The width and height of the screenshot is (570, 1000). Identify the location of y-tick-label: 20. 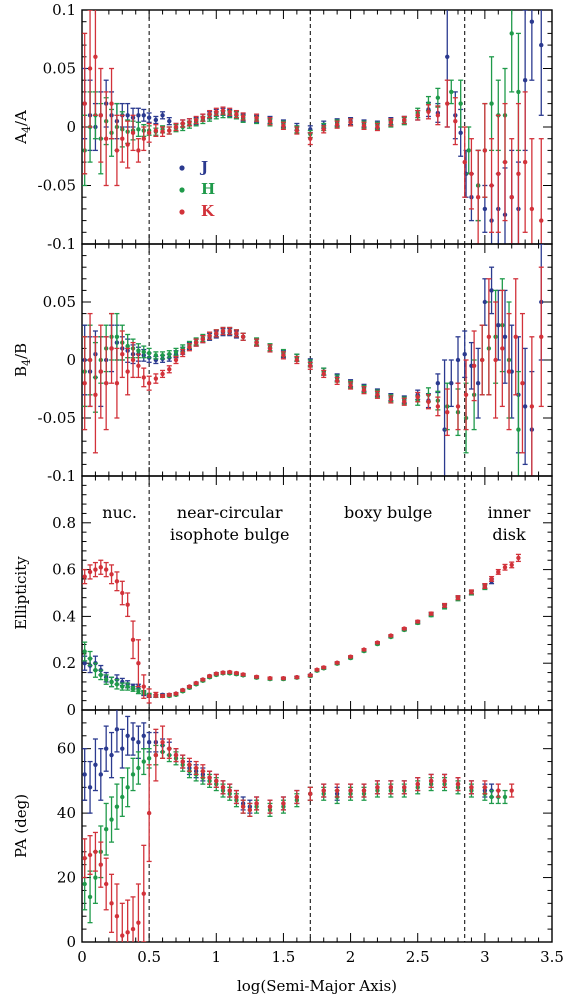
(66, 878).